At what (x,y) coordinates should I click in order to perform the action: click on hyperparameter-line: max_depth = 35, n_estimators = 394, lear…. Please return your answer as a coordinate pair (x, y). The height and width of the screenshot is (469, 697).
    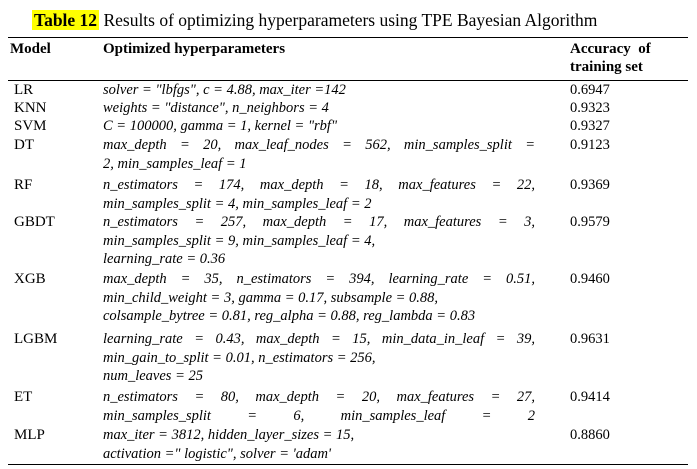
    Looking at the image, I should click on (319, 279).